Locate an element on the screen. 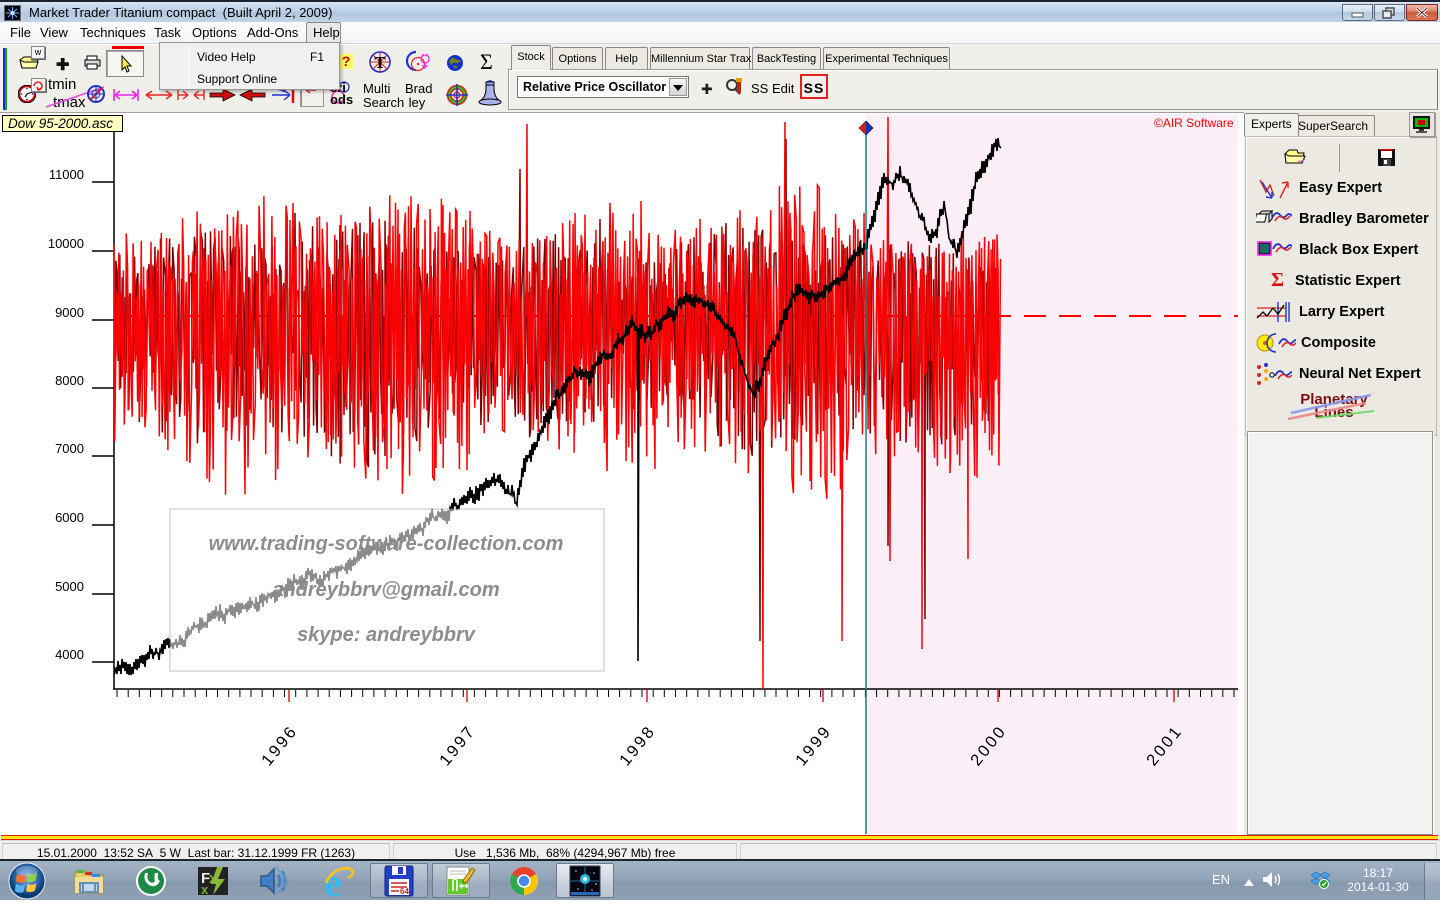 The image size is (1440, 905). svg-text: 8000 is located at coordinates (69, 380).